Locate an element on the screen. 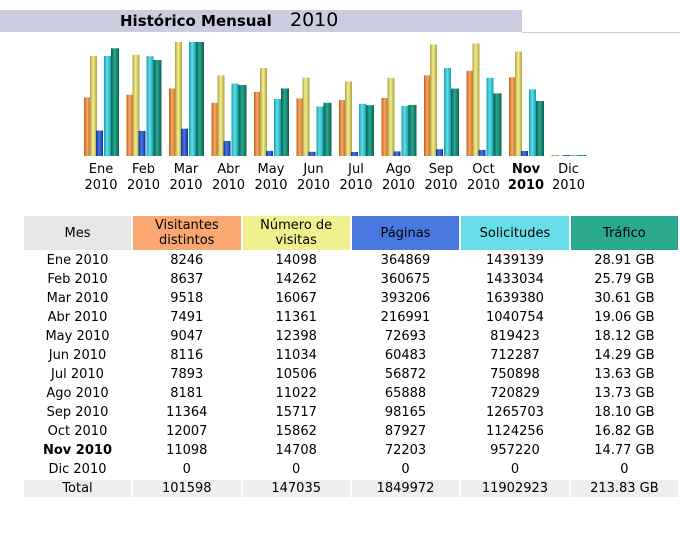  table-row: Sep 2010 11364 15717 98165 1265703 18.10 GB is located at coordinates (351, 412).